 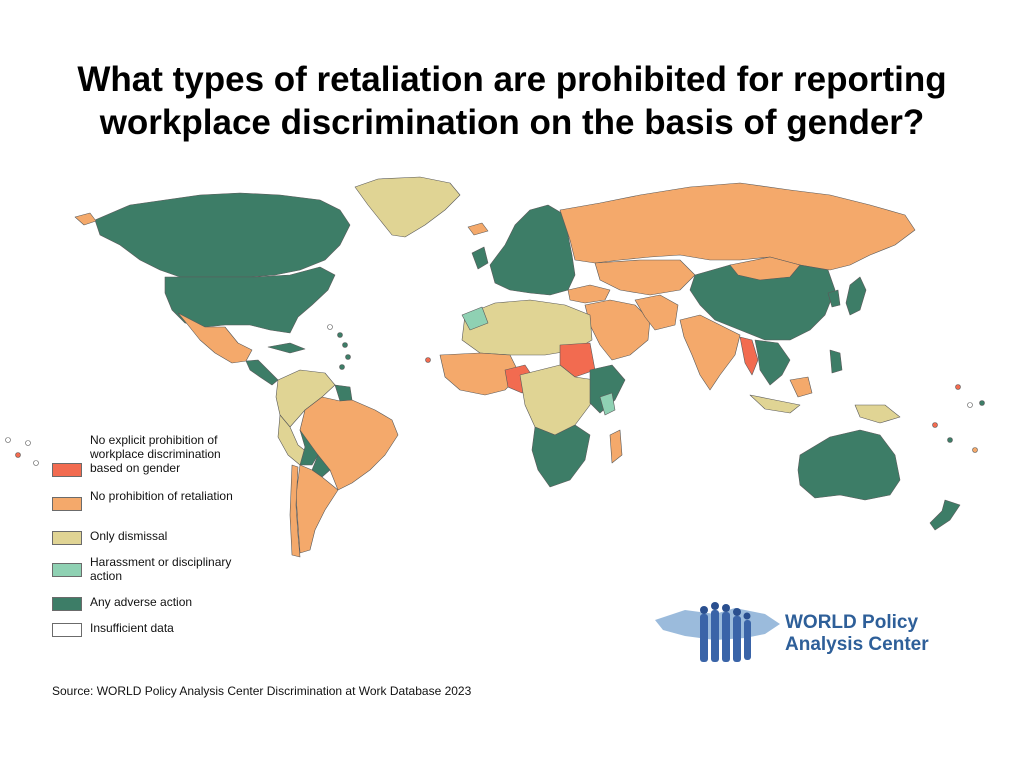 What do you see at coordinates (617, 330) in the screenshot?
I see `region-middle-east` at bounding box center [617, 330].